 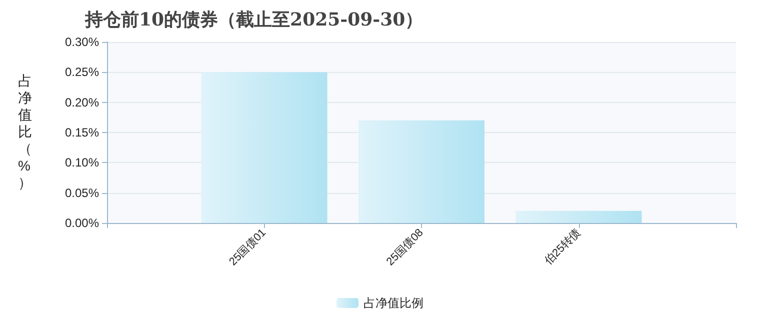 I want to click on y-tick-label: 0.30%, so click(x=82, y=42).